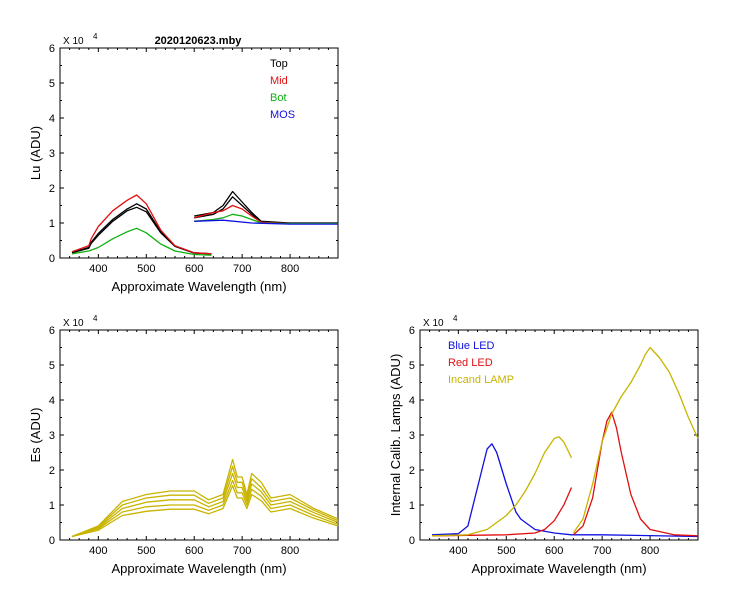 This screenshot has width=750, height=605. What do you see at coordinates (412, 541) in the screenshot?
I see `lamps-ytick-label: 0` at bounding box center [412, 541].